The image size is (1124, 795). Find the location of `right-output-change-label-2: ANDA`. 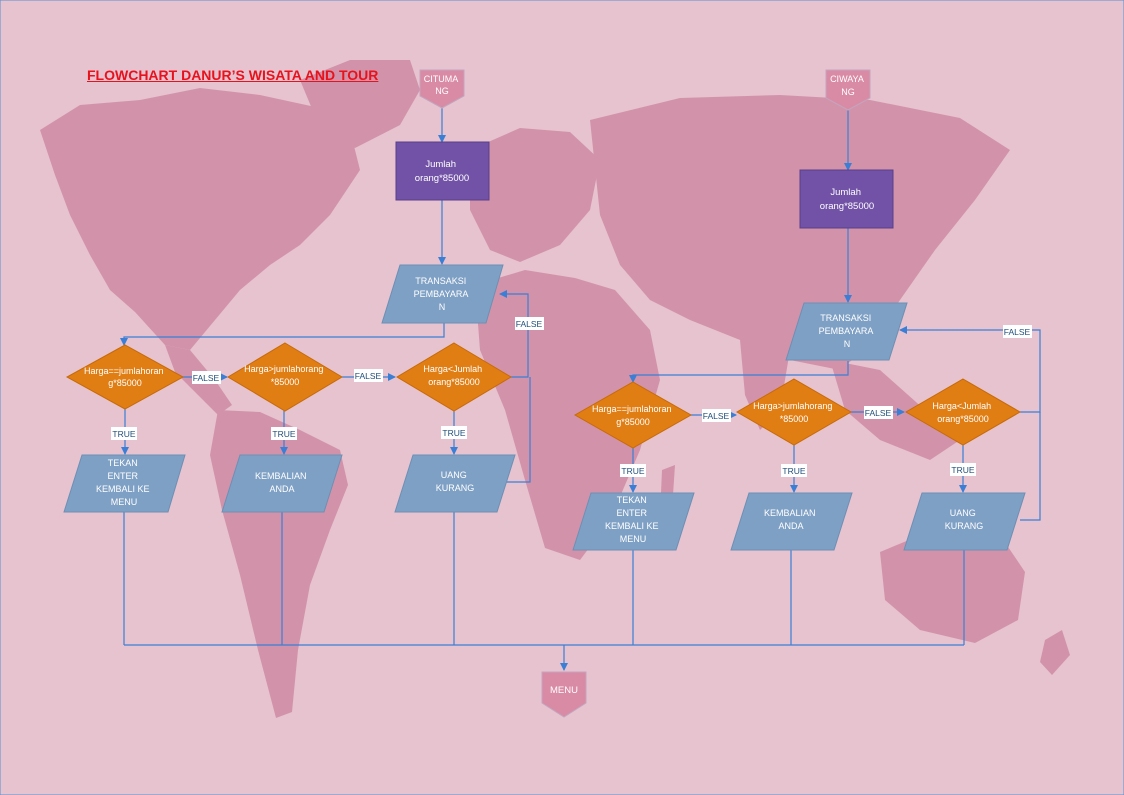

right-output-change-label-2: ANDA is located at coordinates (790, 526).